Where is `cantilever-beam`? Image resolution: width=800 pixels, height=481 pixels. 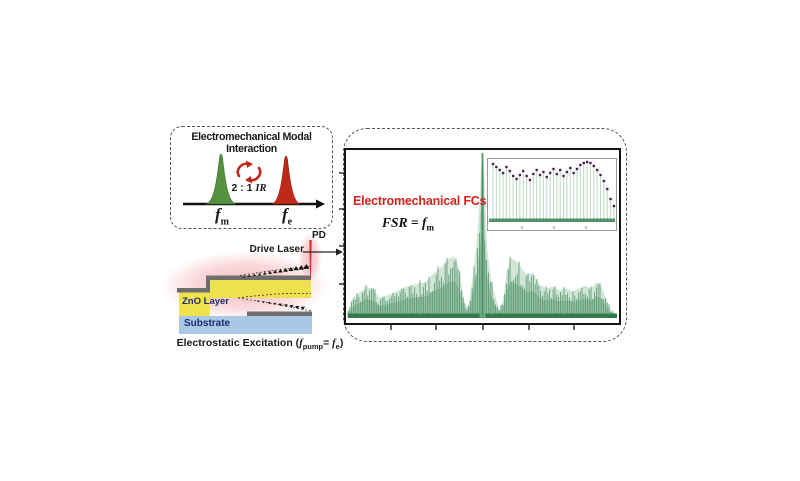
cantilever-beam is located at coordinates (259, 289).